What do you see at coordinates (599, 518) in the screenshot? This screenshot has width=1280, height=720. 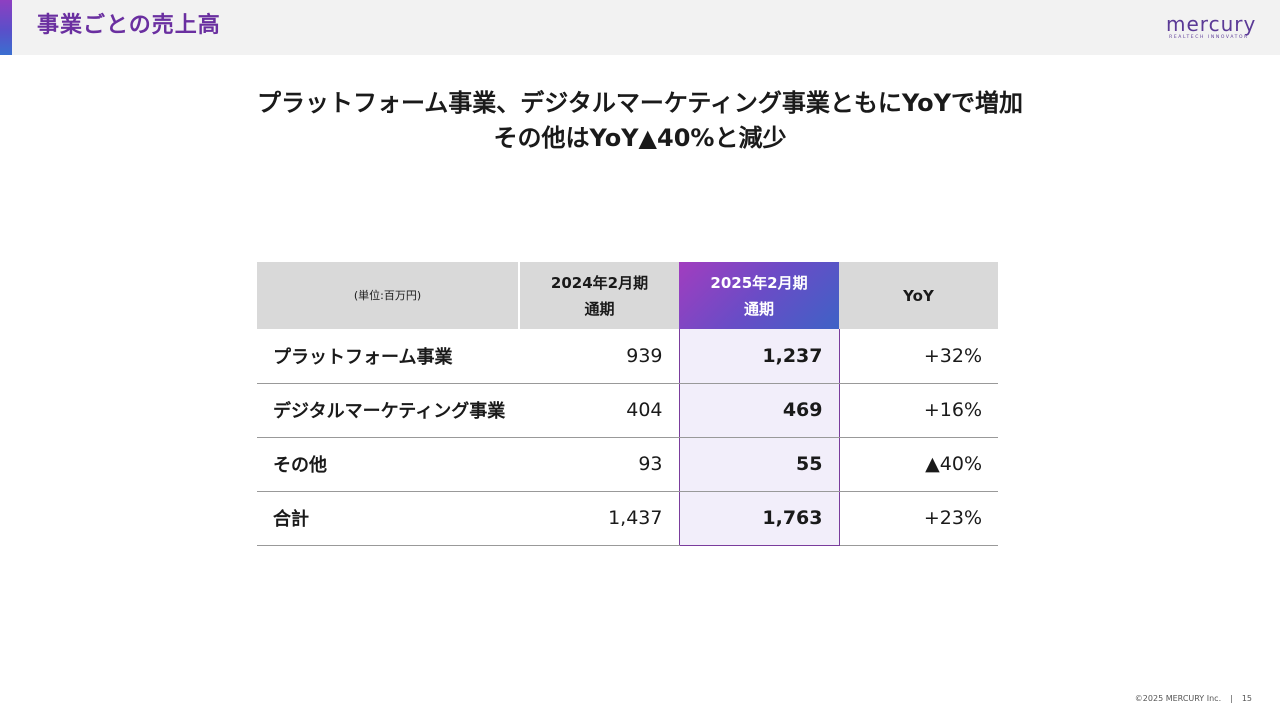 I see `fy2024-value: 1,437` at bounding box center [599, 518].